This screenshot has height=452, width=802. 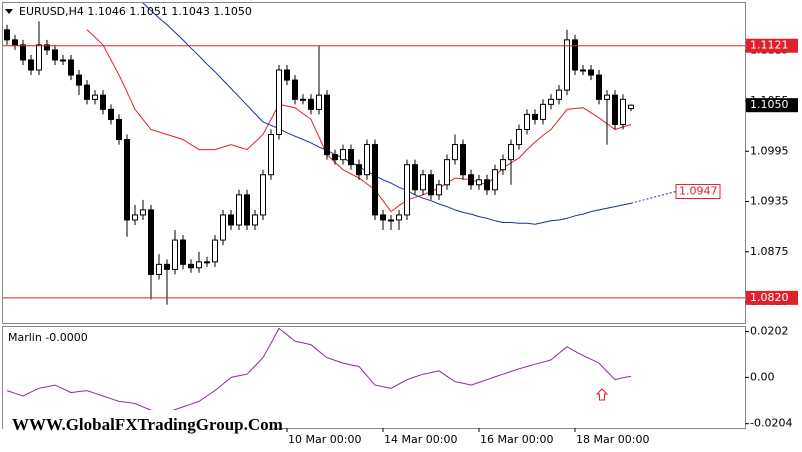 I want to click on level-label: 1.0820, so click(x=769, y=297).